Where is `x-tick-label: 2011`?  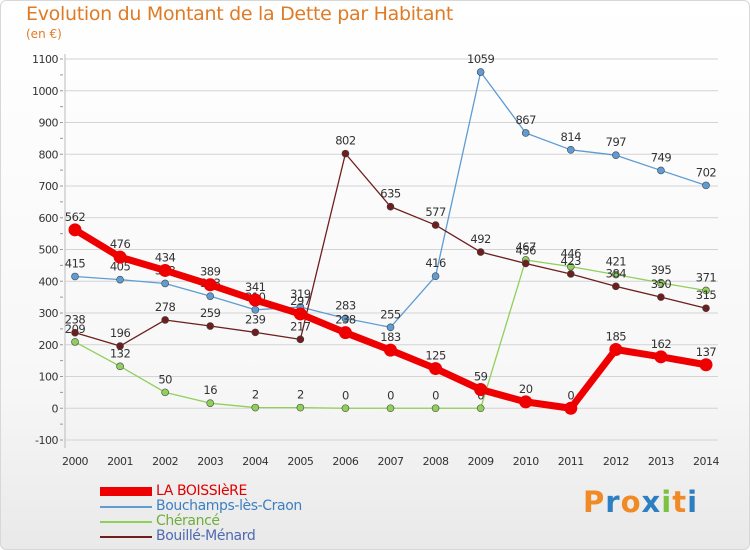 x-tick-label: 2011 is located at coordinates (571, 461).